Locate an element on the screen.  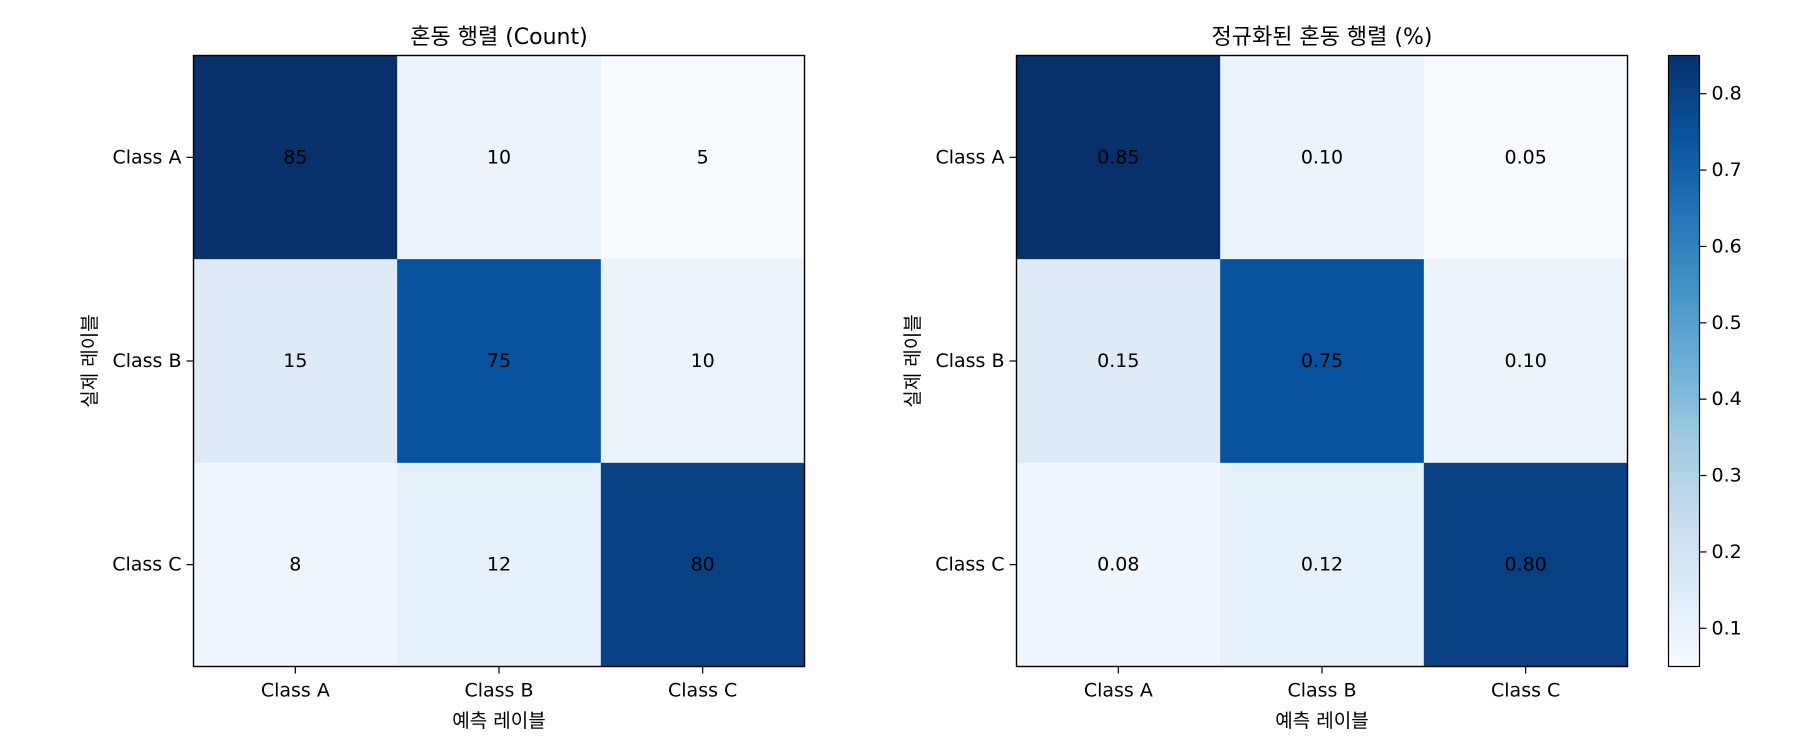
normalized-cell-value-label: 0.12 is located at coordinates (1322, 565).